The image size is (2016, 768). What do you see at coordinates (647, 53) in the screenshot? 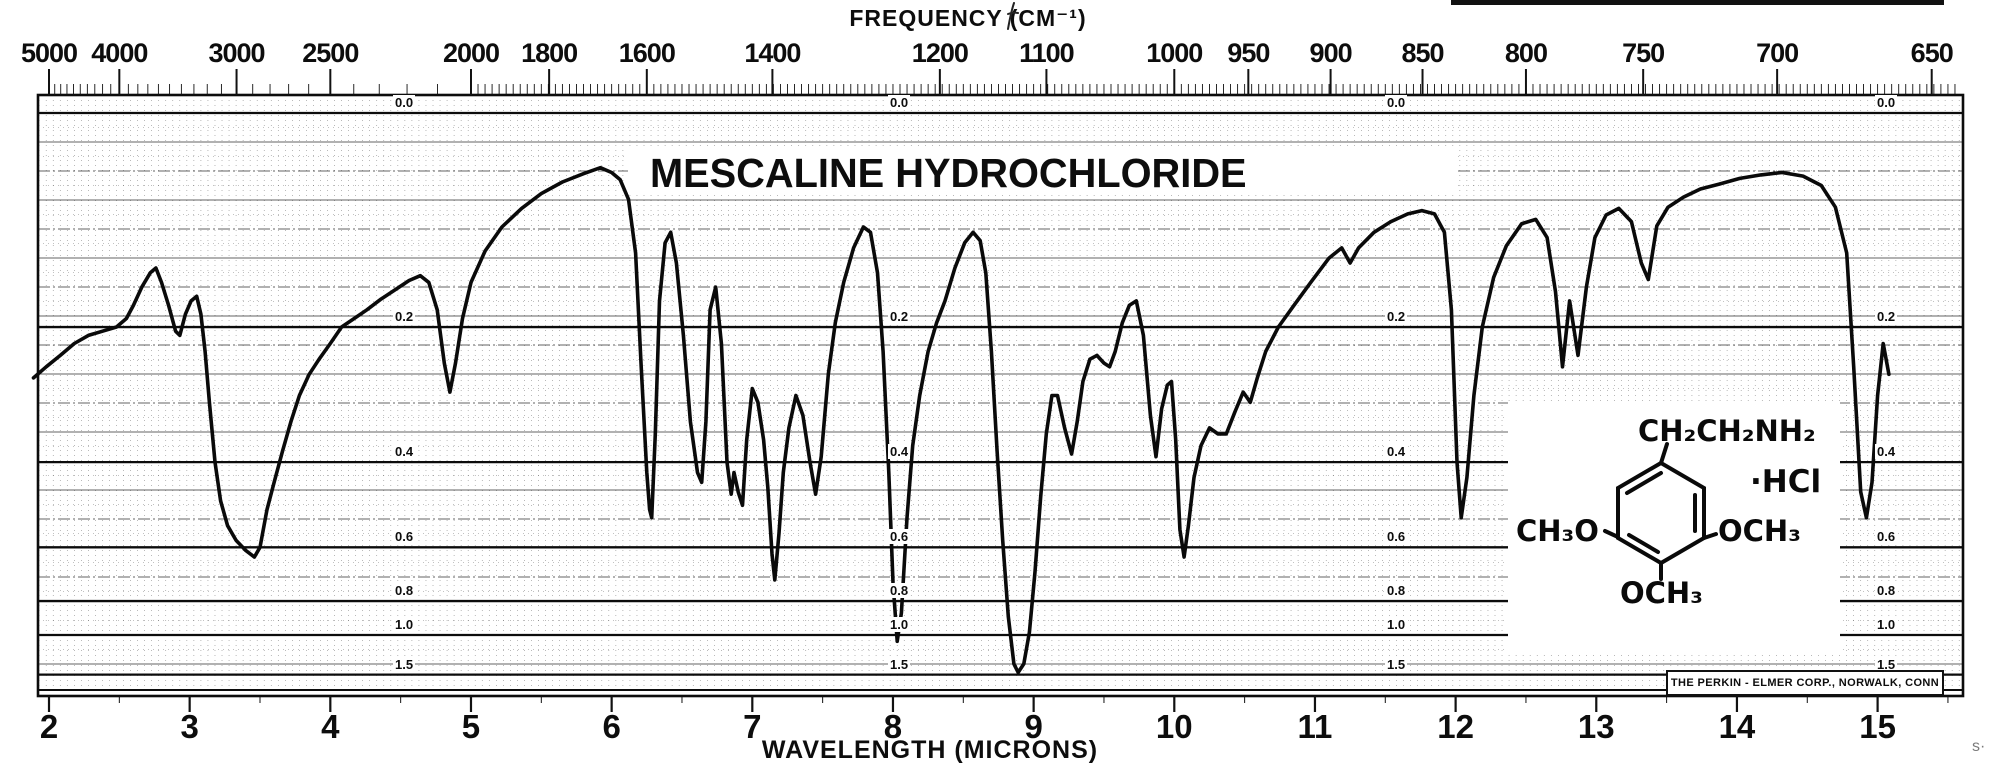
I see `frequency-tick-label: 1600` at bounding box center [647, 53].